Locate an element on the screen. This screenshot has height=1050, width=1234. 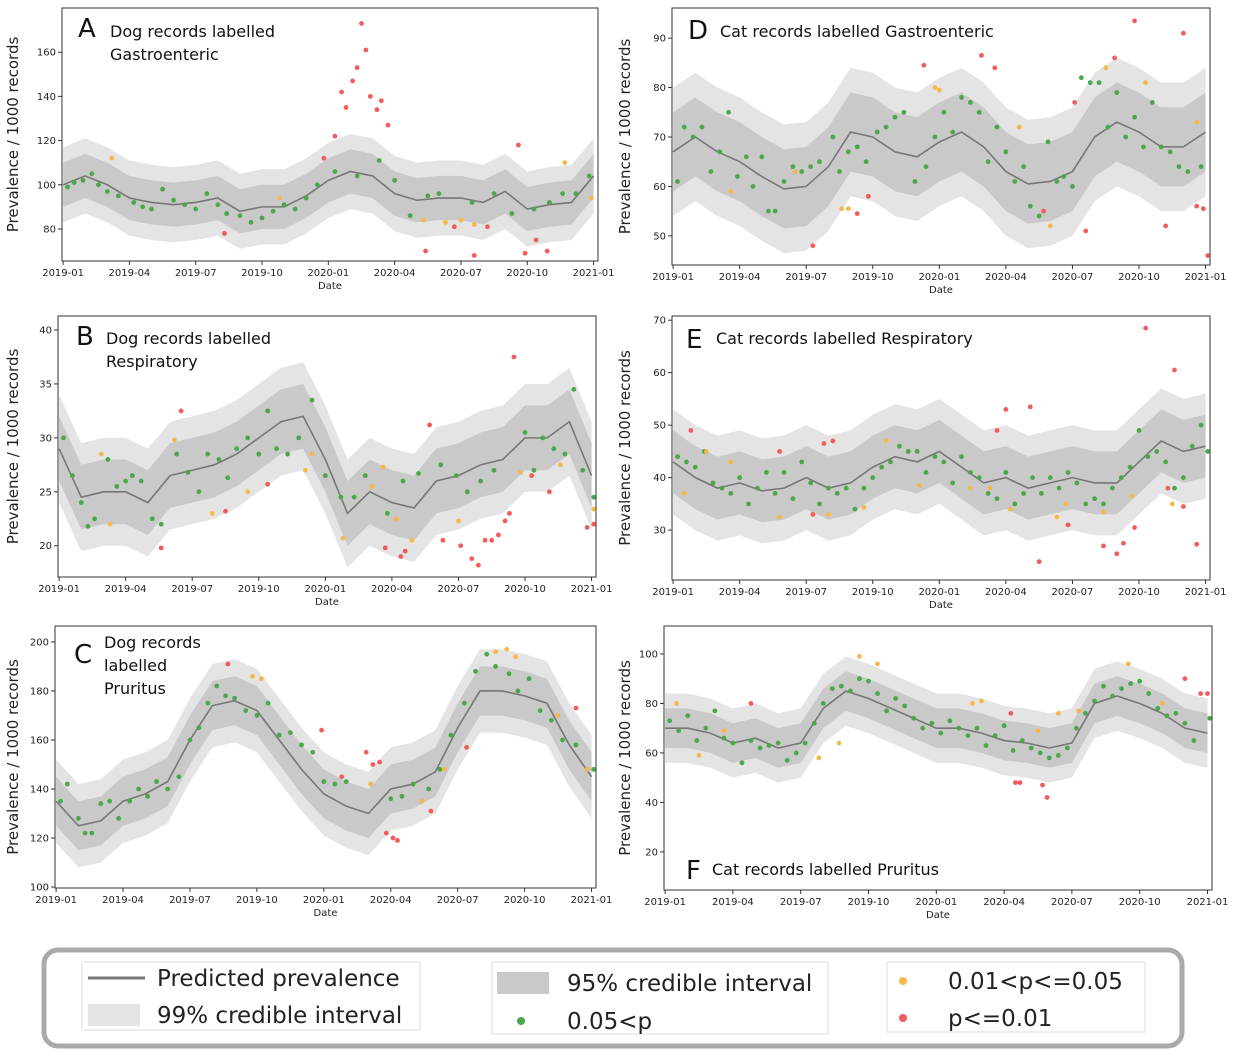
y-tick-label: 20 is located at coordinates (651, 852).